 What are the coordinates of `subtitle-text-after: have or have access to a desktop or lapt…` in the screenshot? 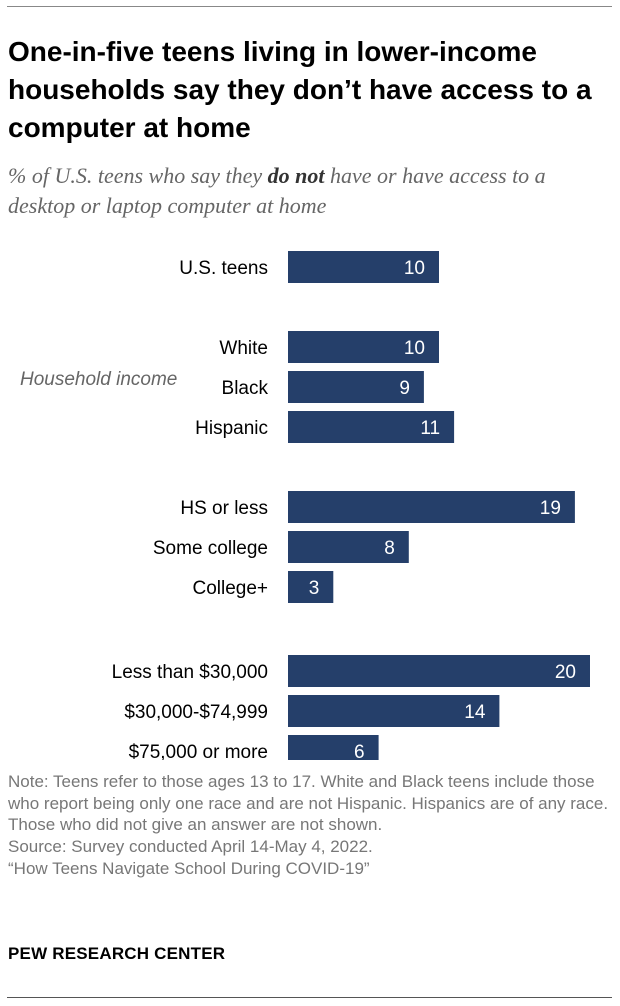 It's located at (277, 190).